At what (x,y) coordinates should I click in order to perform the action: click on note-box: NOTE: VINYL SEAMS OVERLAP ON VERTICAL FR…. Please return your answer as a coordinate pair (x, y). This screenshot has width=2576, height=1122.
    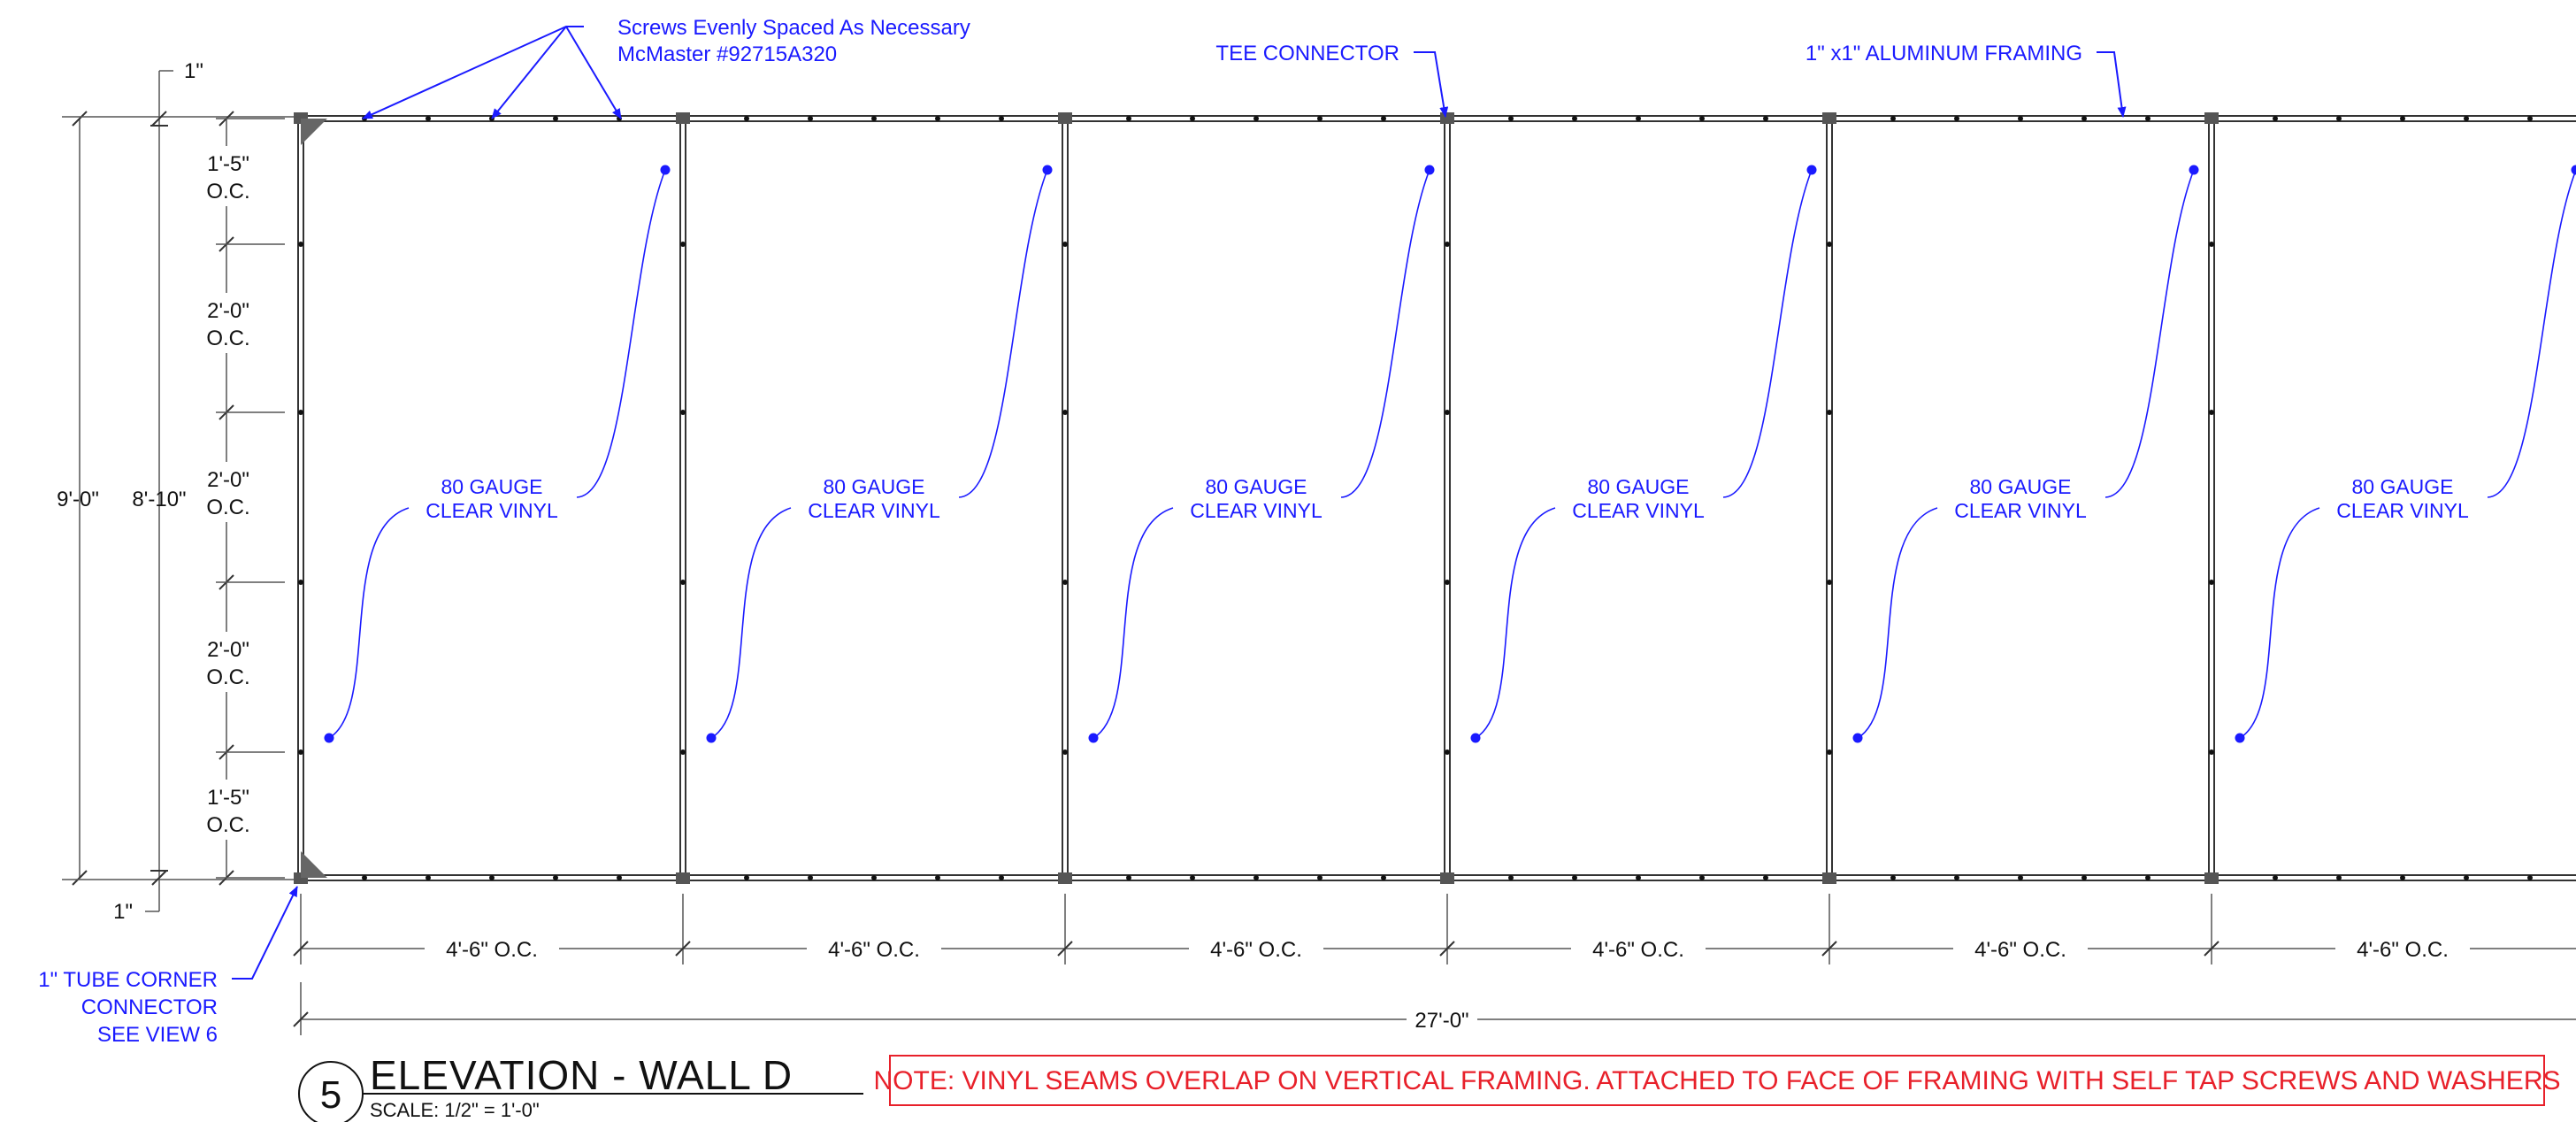
    Looking at the image, I should click on (1717, 1080).